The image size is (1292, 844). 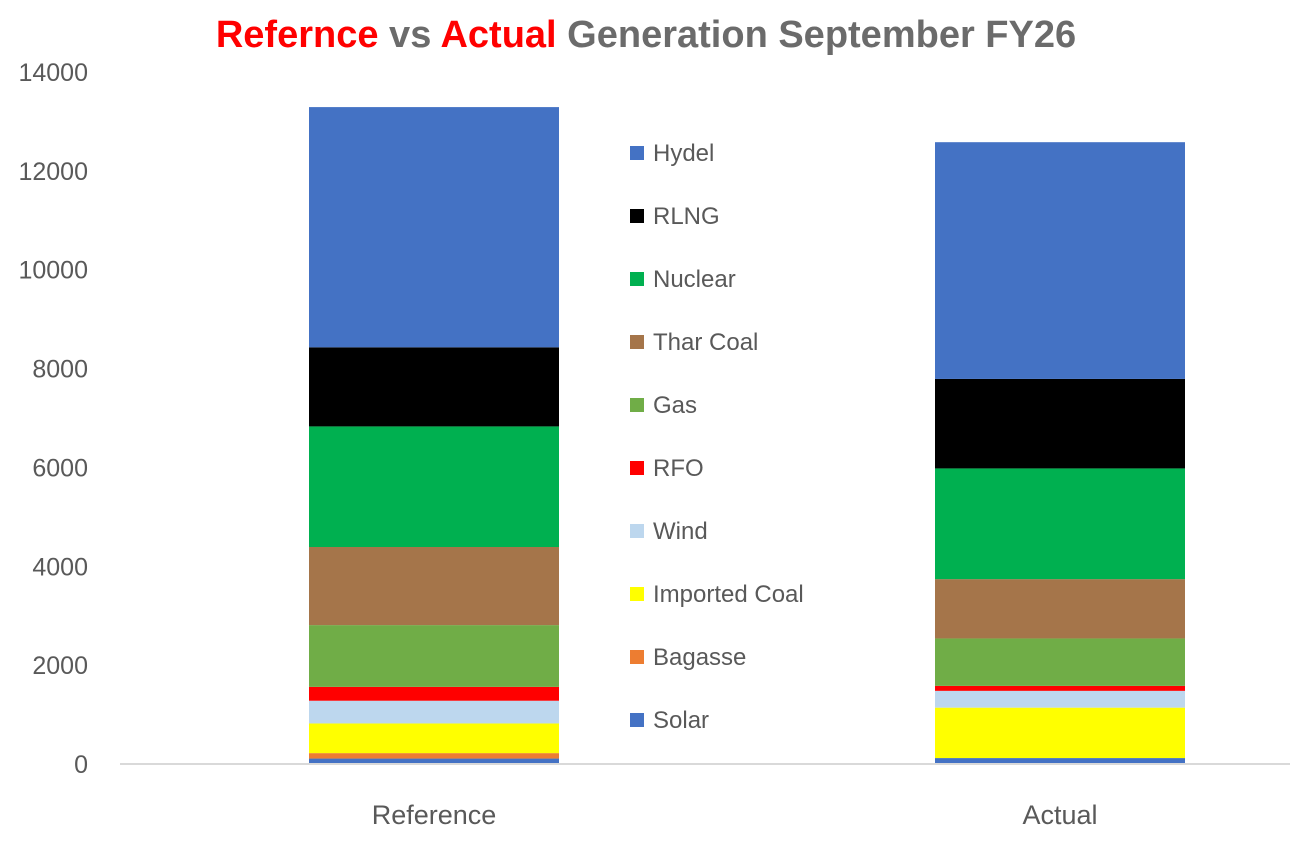 I want to click on legend-item: Imported Coal, so click(x=717, y=594).